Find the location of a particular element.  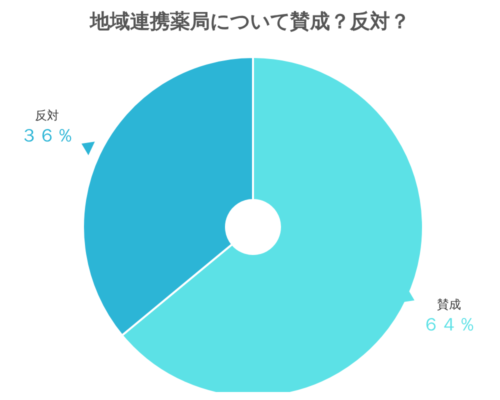

chart-title: 地域連携薬局について賛成？反対？ is located at coordinates (249, 21).